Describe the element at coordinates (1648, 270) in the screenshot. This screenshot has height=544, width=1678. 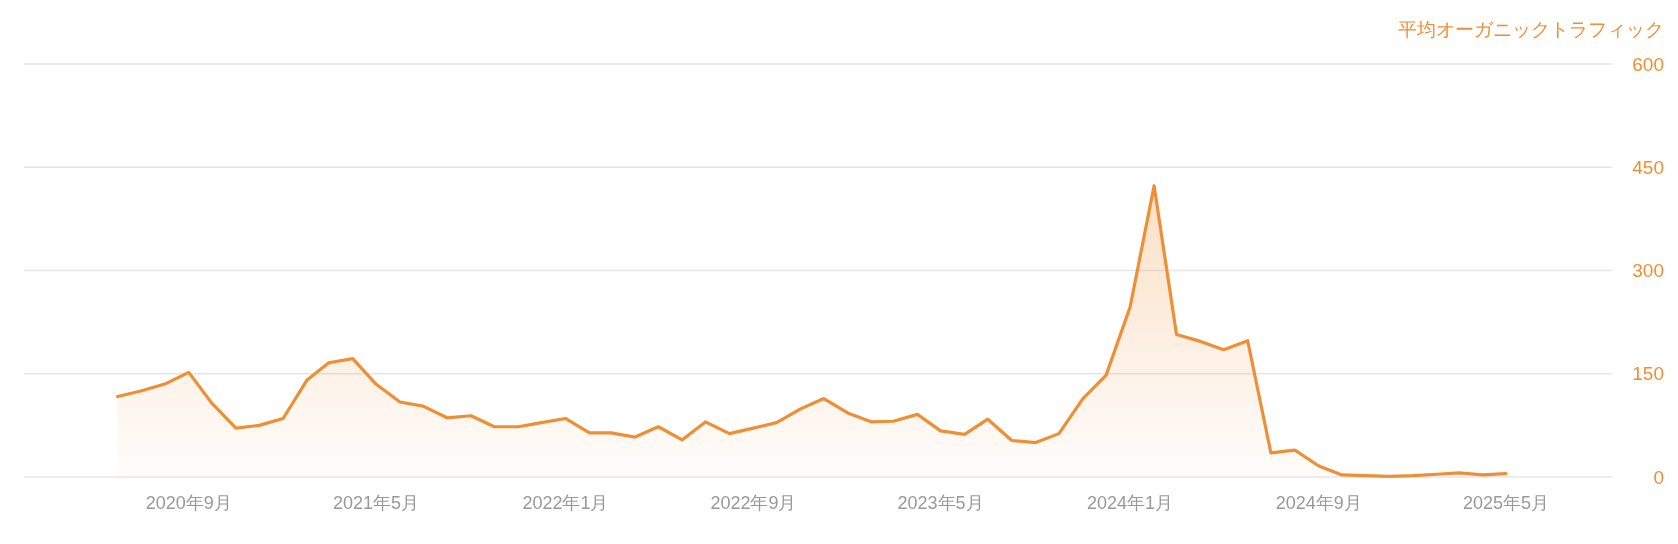
I see `y-tick-label: 300` at that location.